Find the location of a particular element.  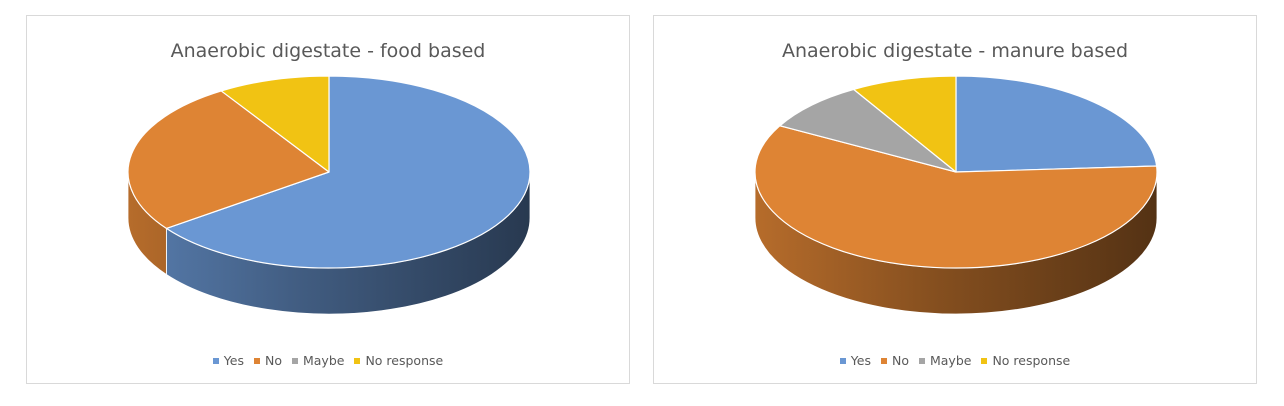

chart-title: Anaerobic digestate - manure based is located at coordinates (955, 51).